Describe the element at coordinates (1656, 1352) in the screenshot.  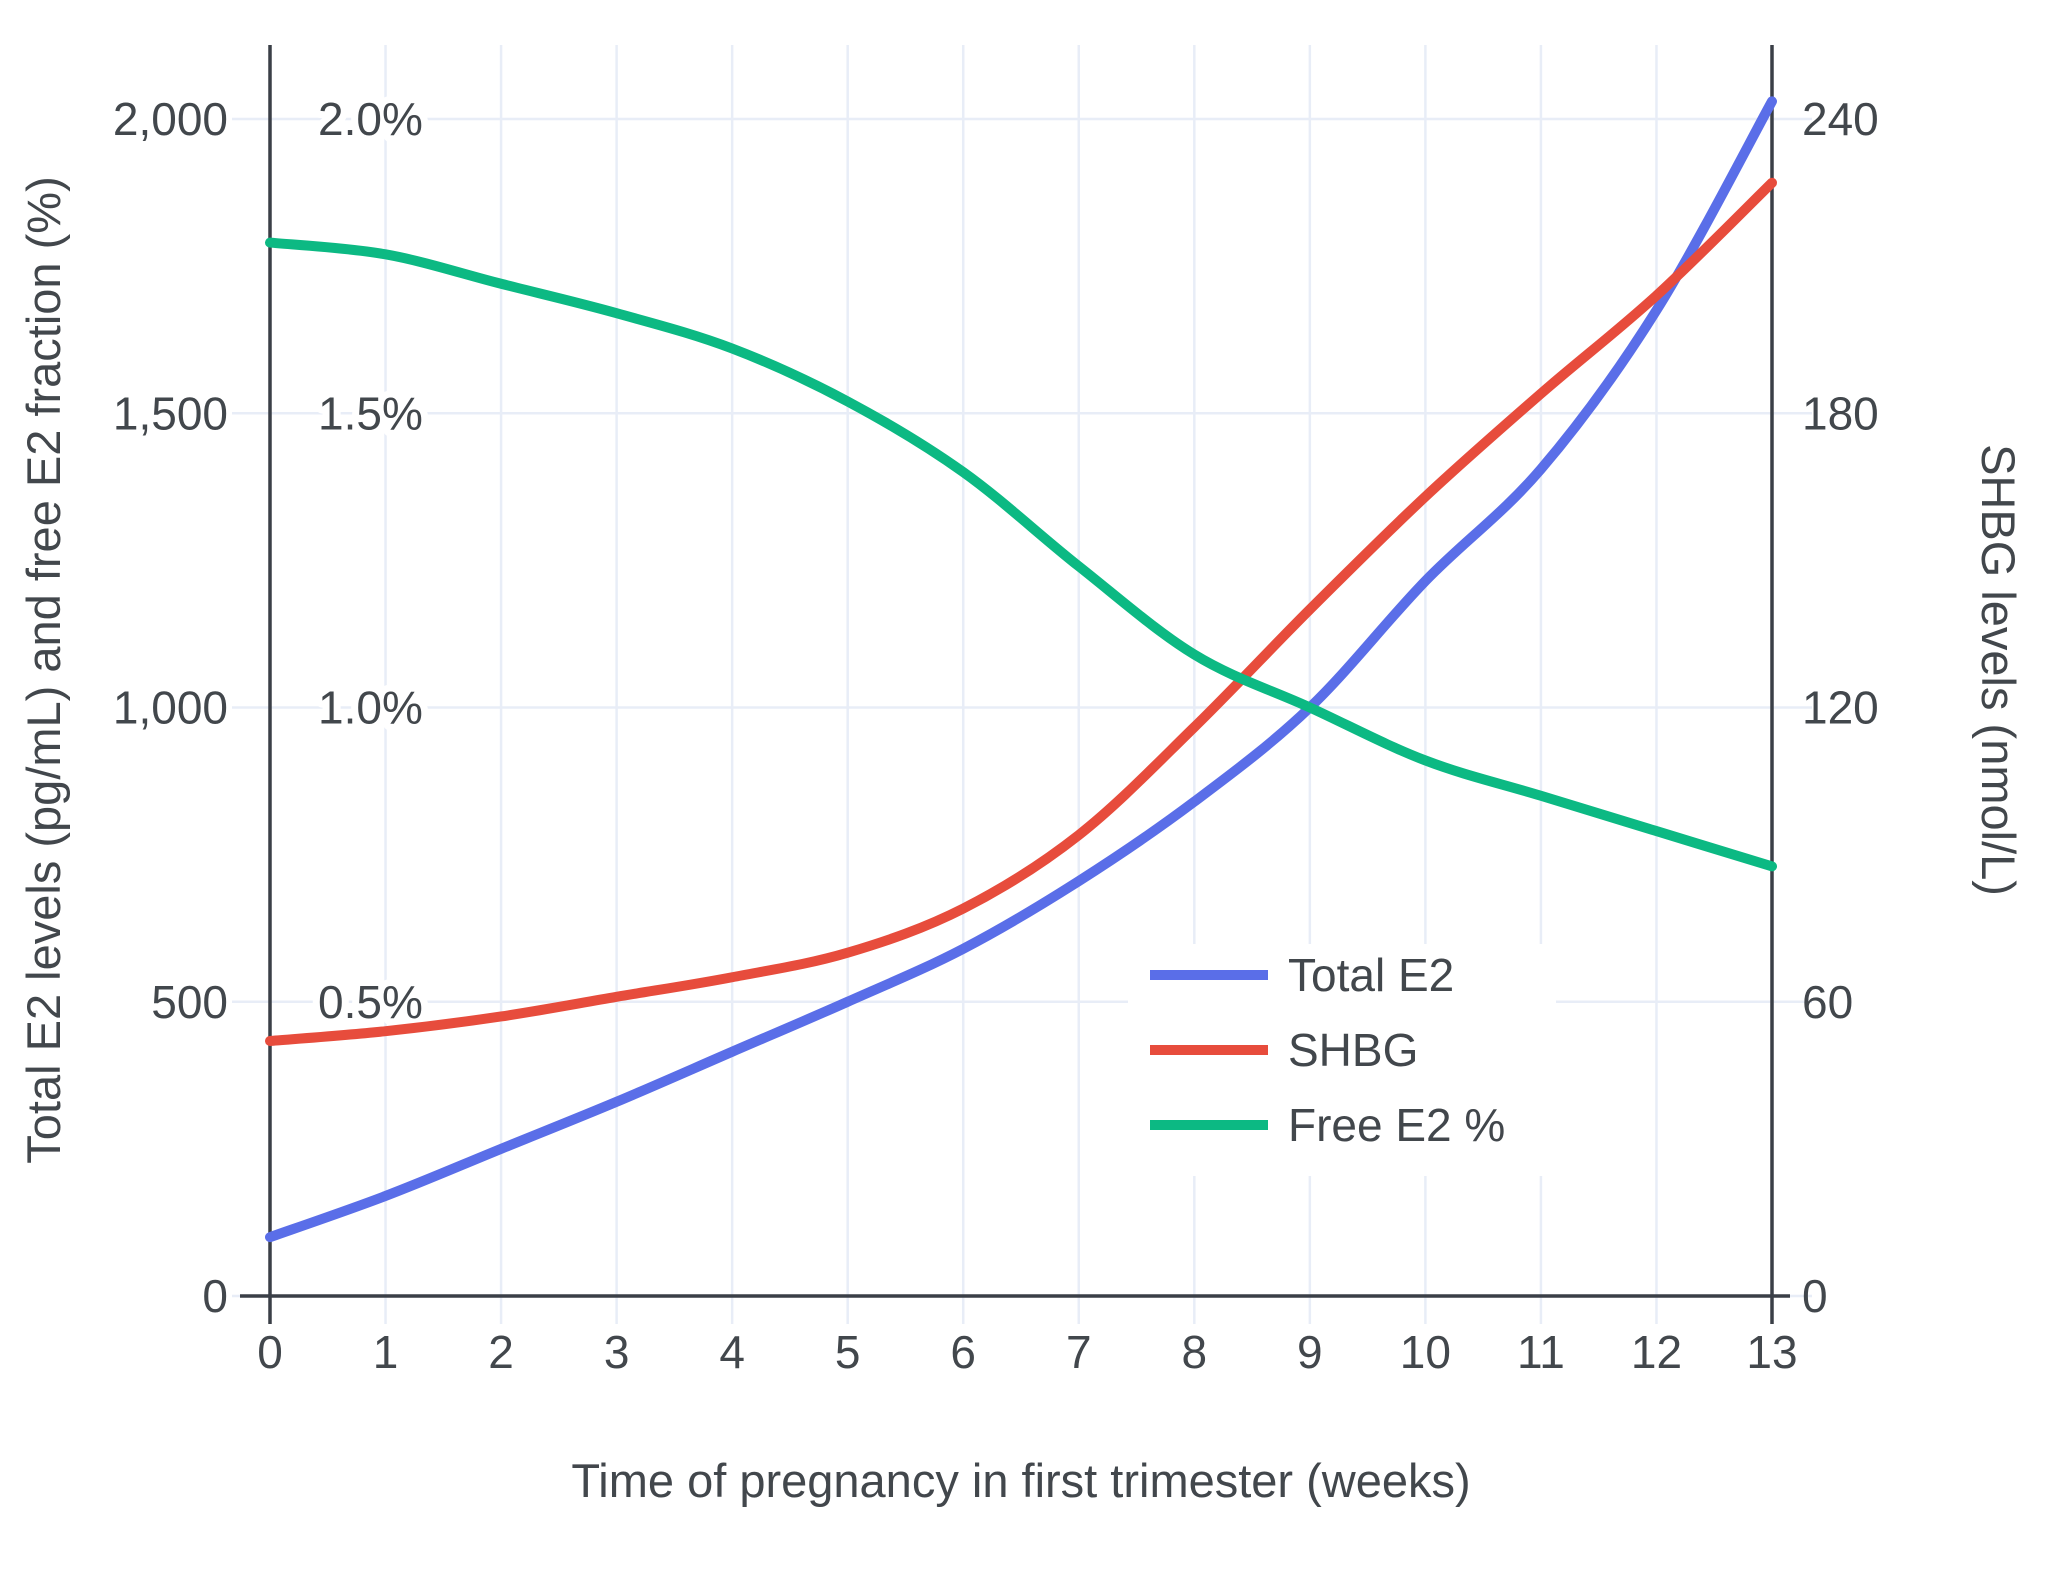
I see `x-axis-tick-label: 12` at that location.